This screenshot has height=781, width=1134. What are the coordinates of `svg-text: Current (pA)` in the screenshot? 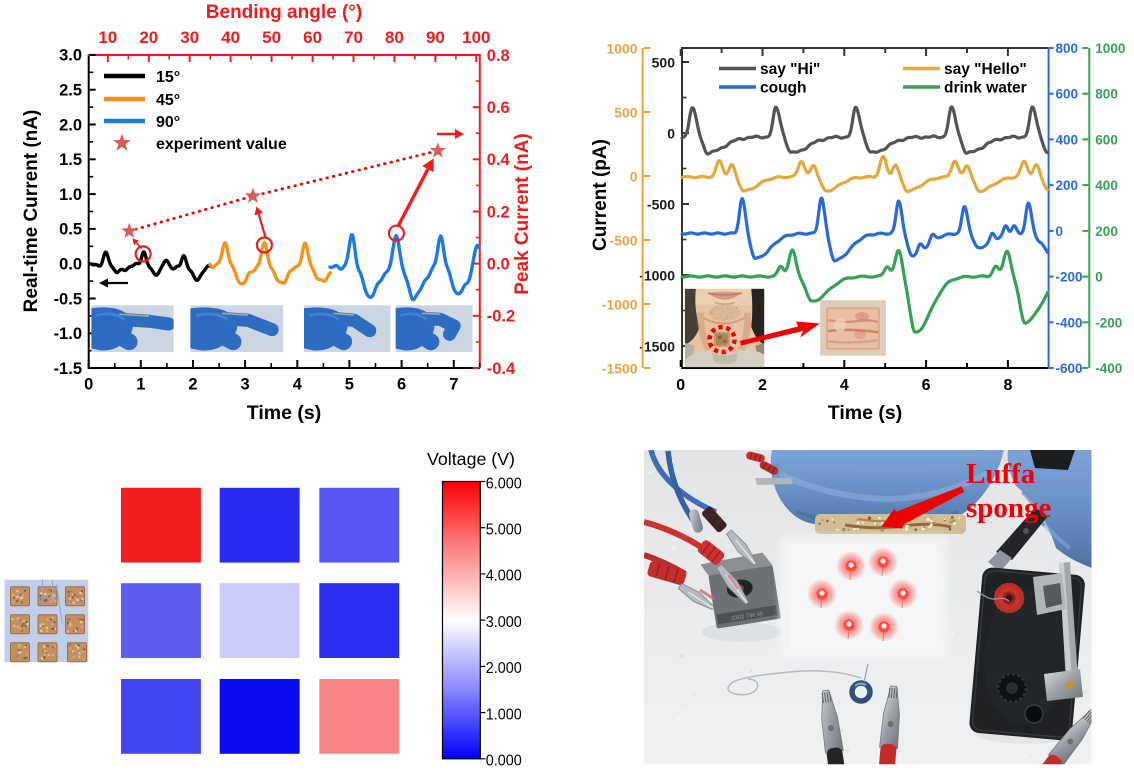 It's located at (600, 195).